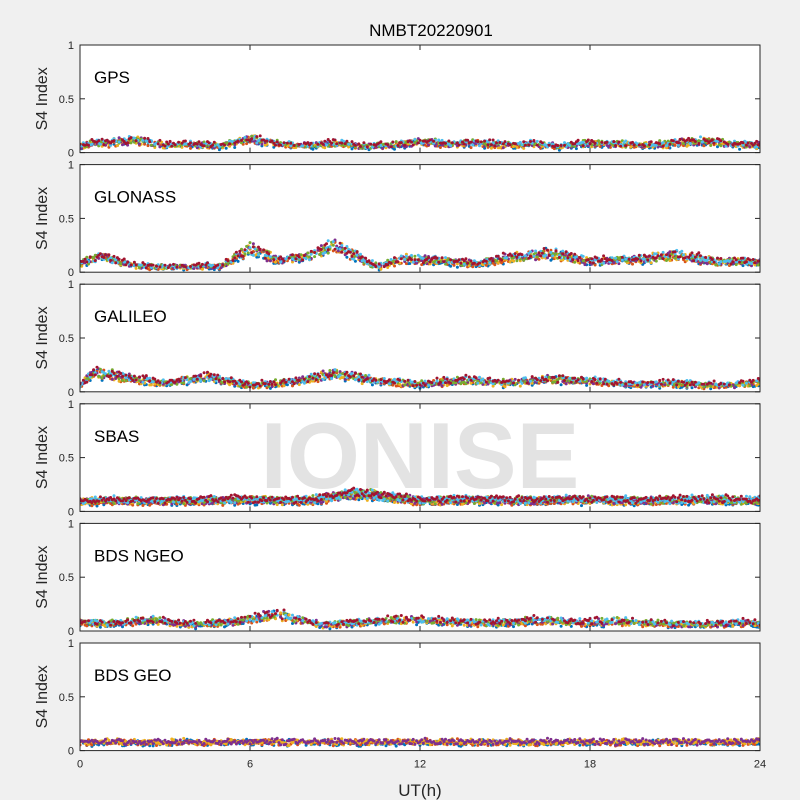 The image size is (800, 800). Describe the element at coordinates (420, 99) in the screenshot. I see `plot-area` at that location.